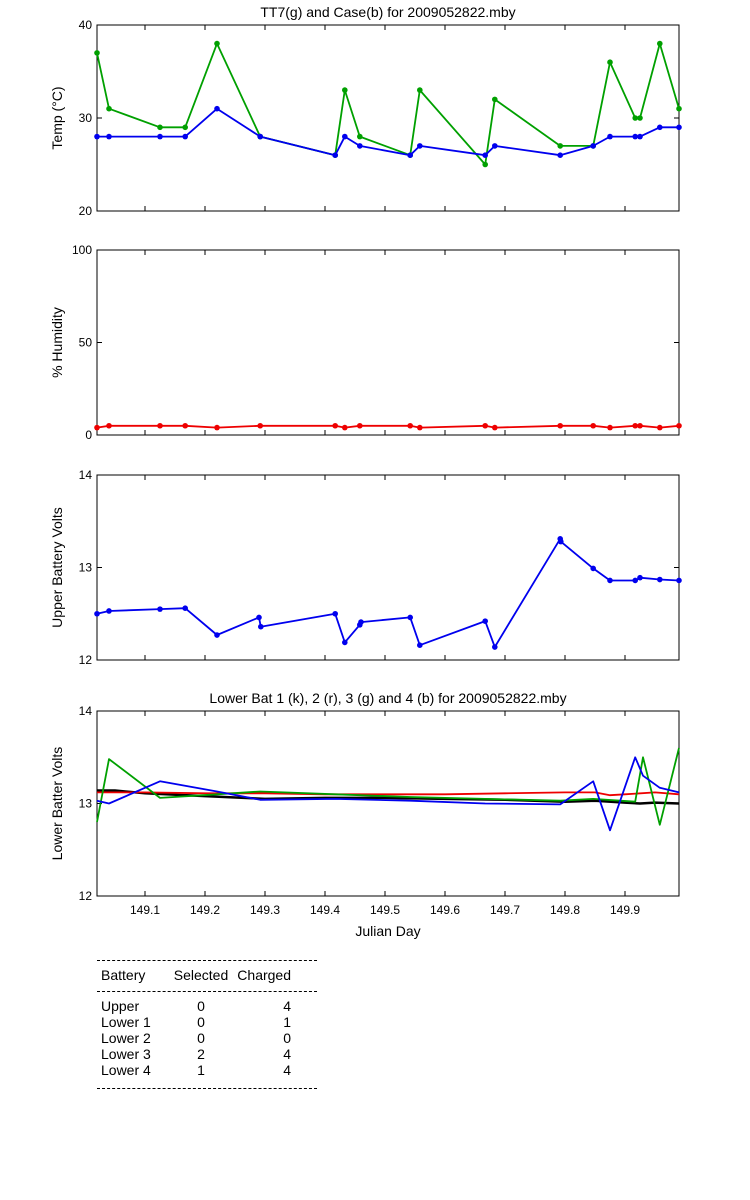  Describe the element at coordinates (86, 25) in the screenshot. I see `y-tick-label: 40` at that location.